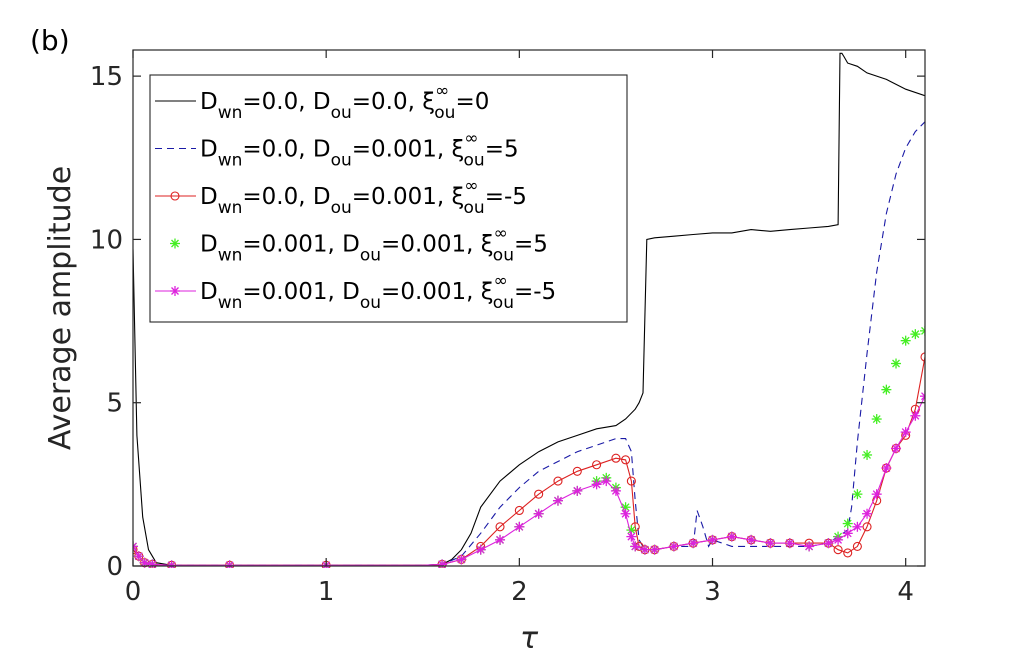  I want to click on legend-entry-1: Dwn=0.0, Dou=0.0, ξ∞ ou=0, so click(322, 102).